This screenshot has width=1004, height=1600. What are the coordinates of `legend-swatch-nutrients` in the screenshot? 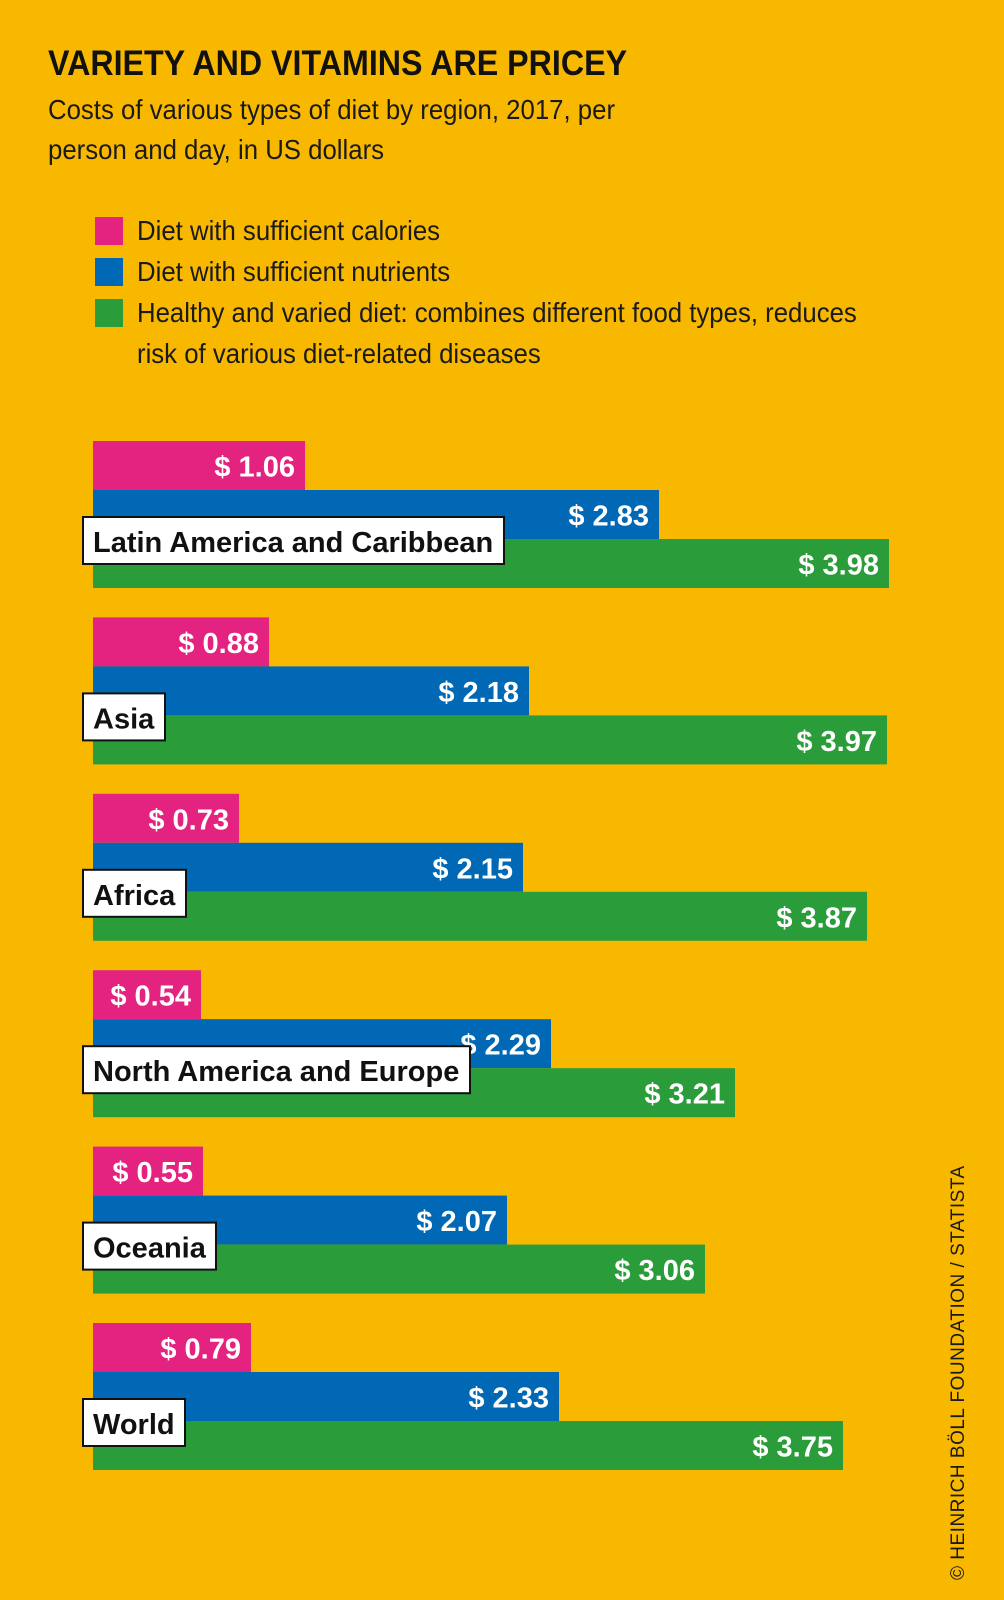 It's located at (109, 272).